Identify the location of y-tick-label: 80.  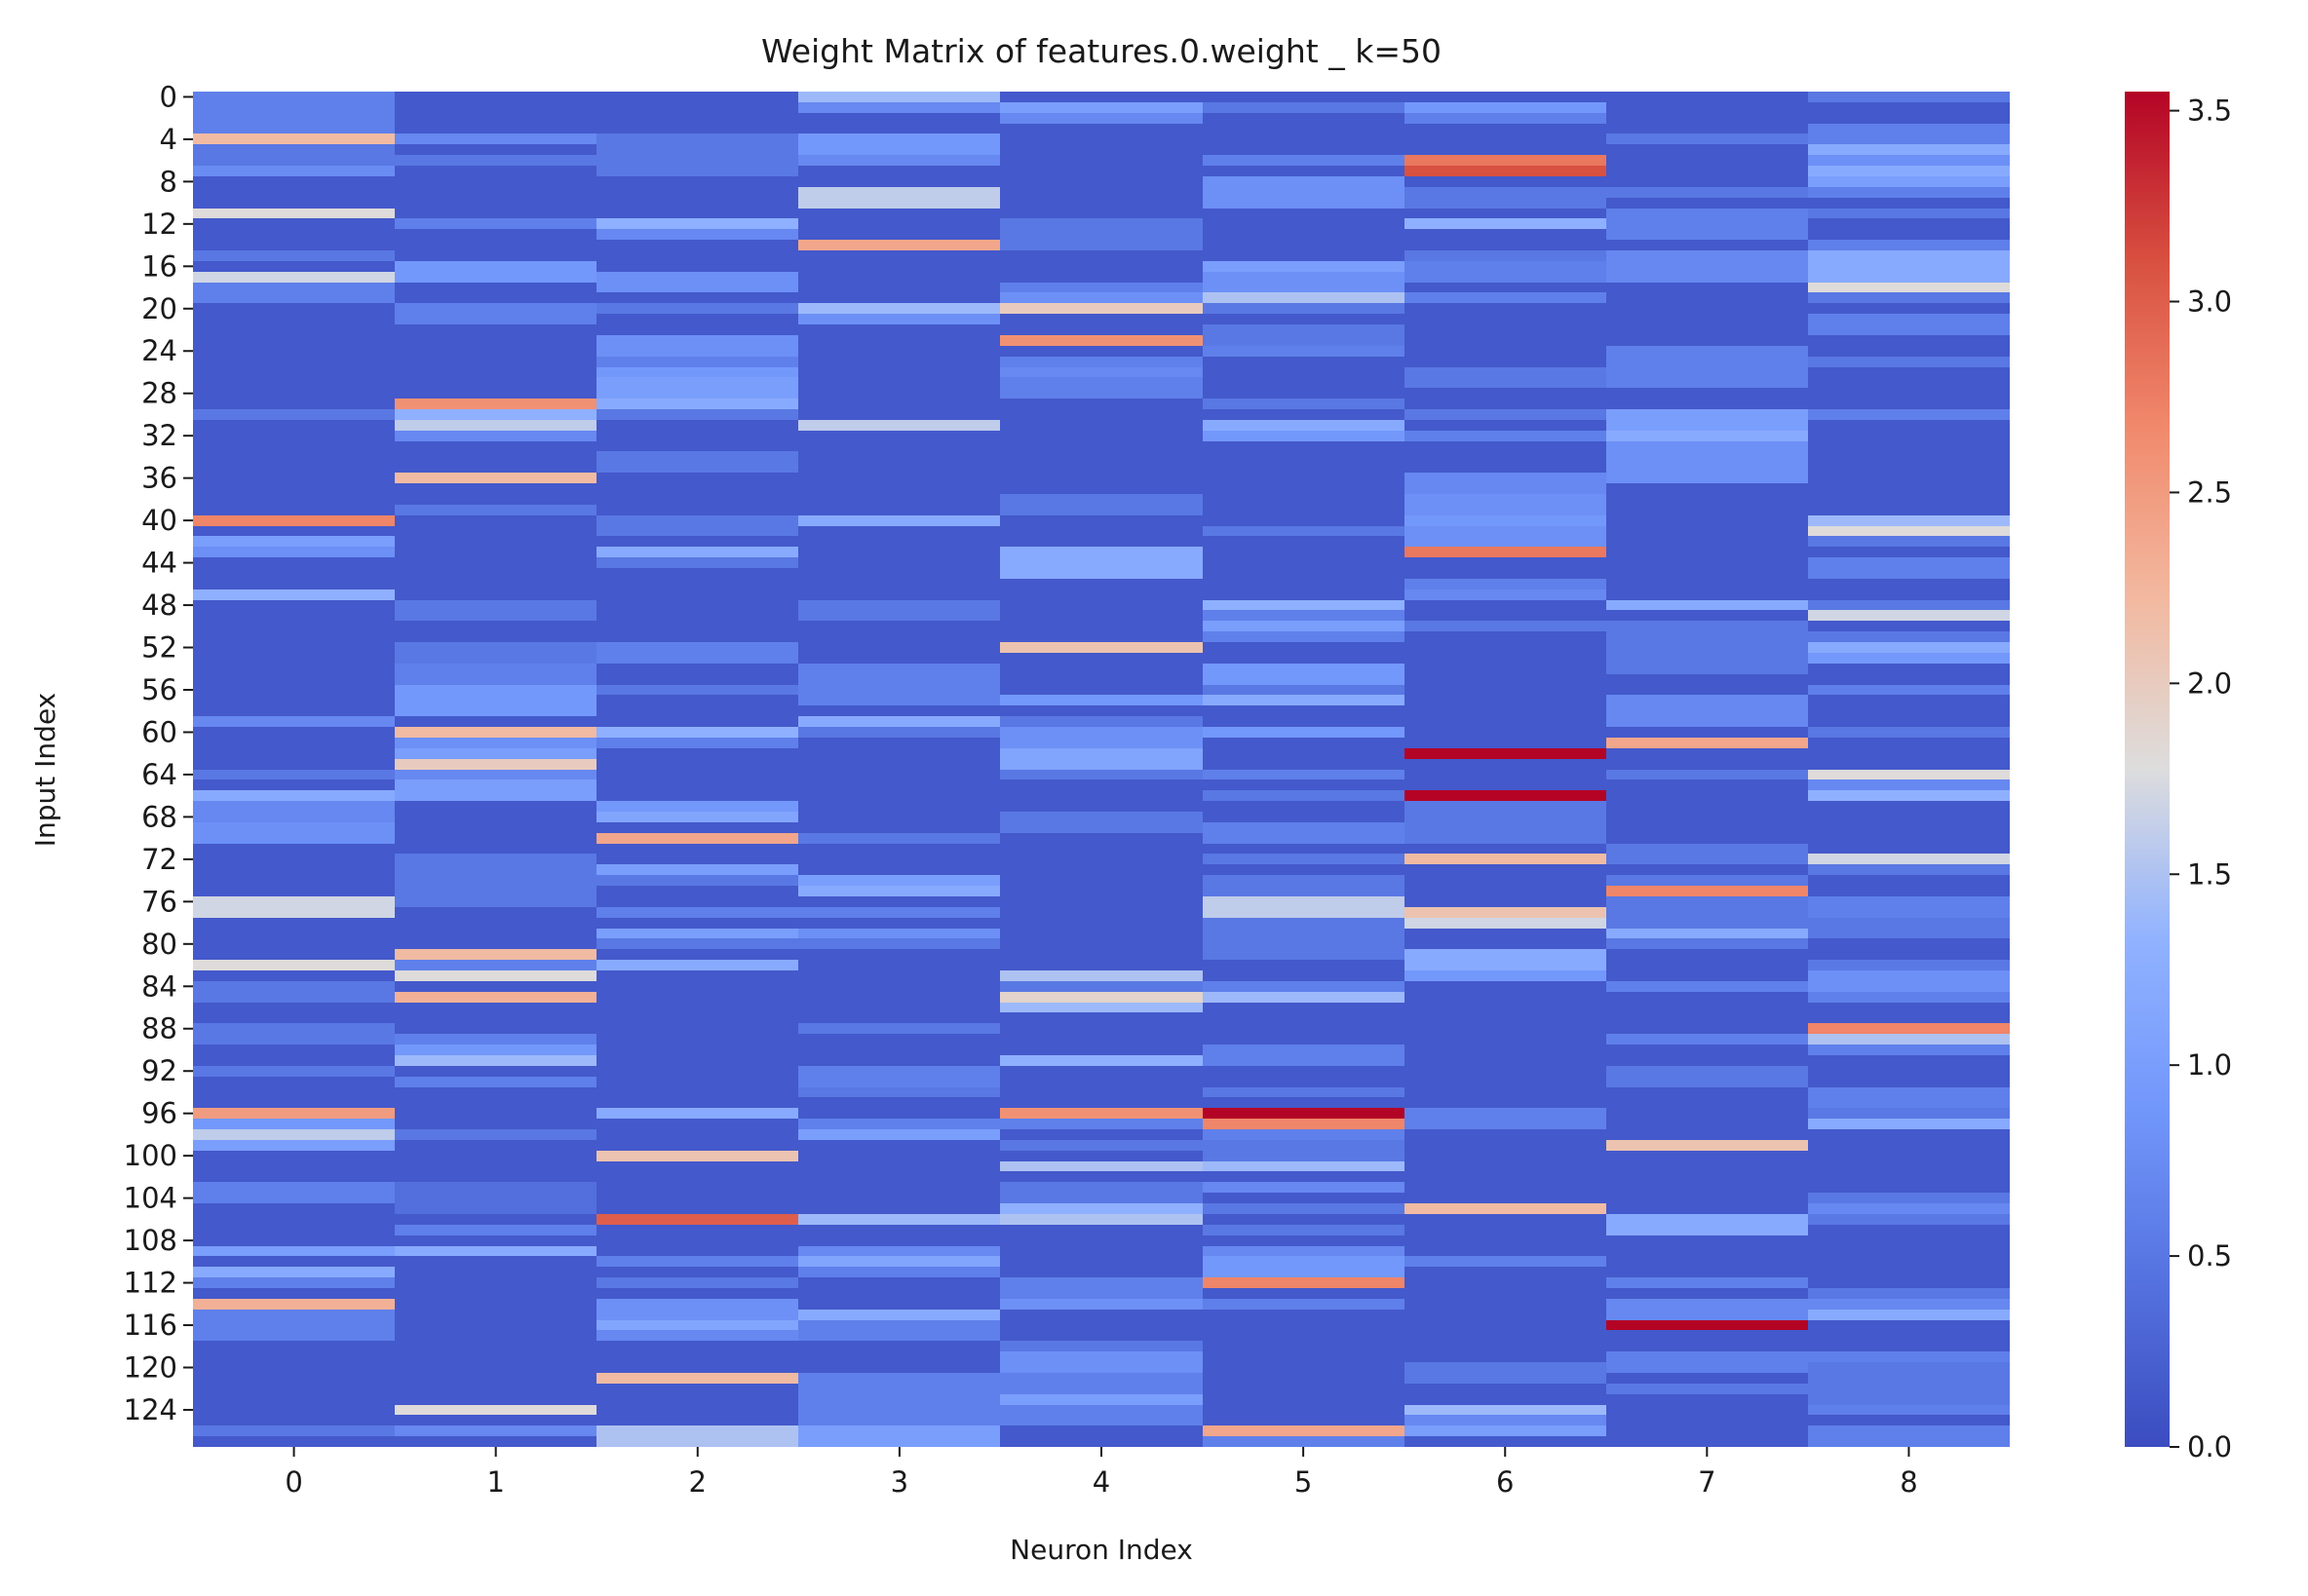
(159, 944).